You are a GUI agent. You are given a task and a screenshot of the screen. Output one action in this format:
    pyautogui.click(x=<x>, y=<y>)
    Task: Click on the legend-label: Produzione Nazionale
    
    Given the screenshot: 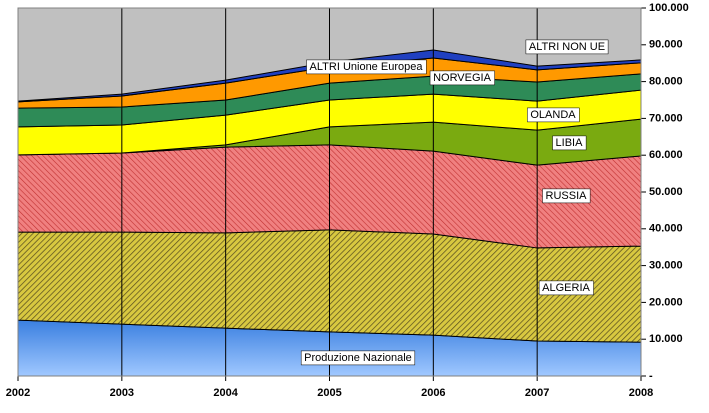 What is the action you would take?
    pyautogui.click(x=358, y=358)
    